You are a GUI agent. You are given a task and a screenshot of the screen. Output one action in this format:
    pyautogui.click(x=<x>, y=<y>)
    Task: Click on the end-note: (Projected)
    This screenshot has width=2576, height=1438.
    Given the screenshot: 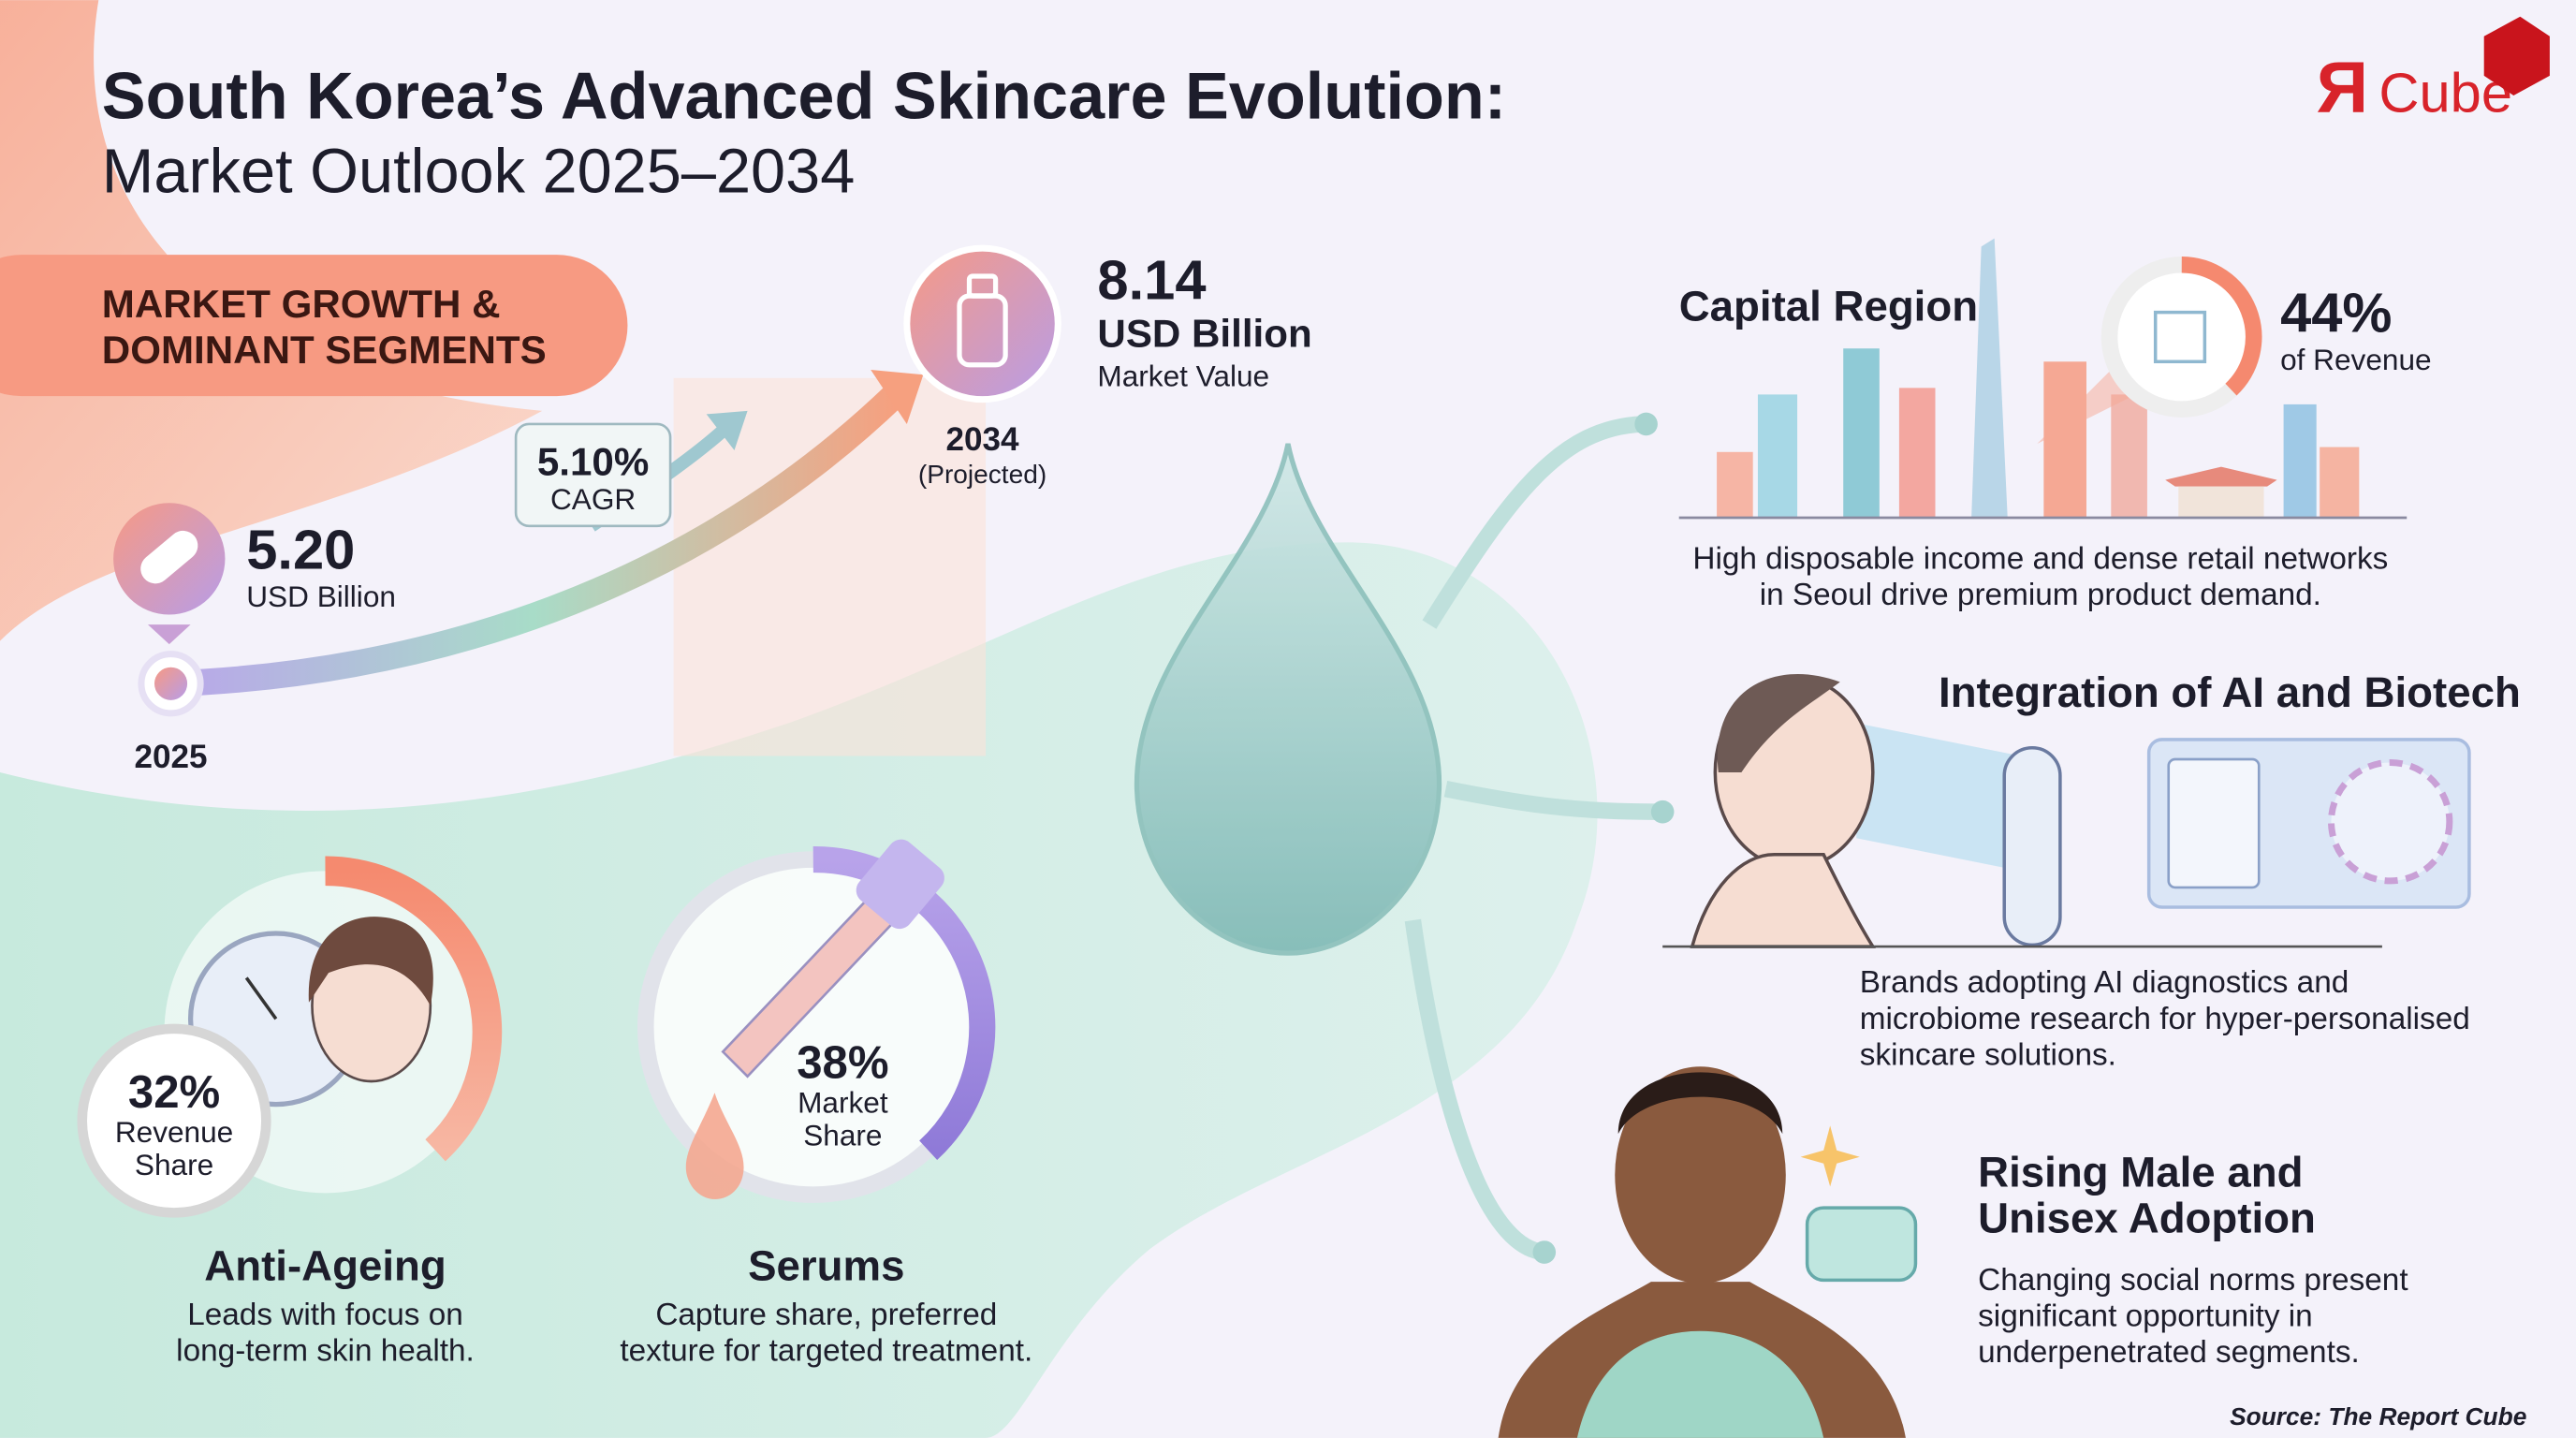 What is the action you would take?
    pyautogui.click(x=982, y=474)
    